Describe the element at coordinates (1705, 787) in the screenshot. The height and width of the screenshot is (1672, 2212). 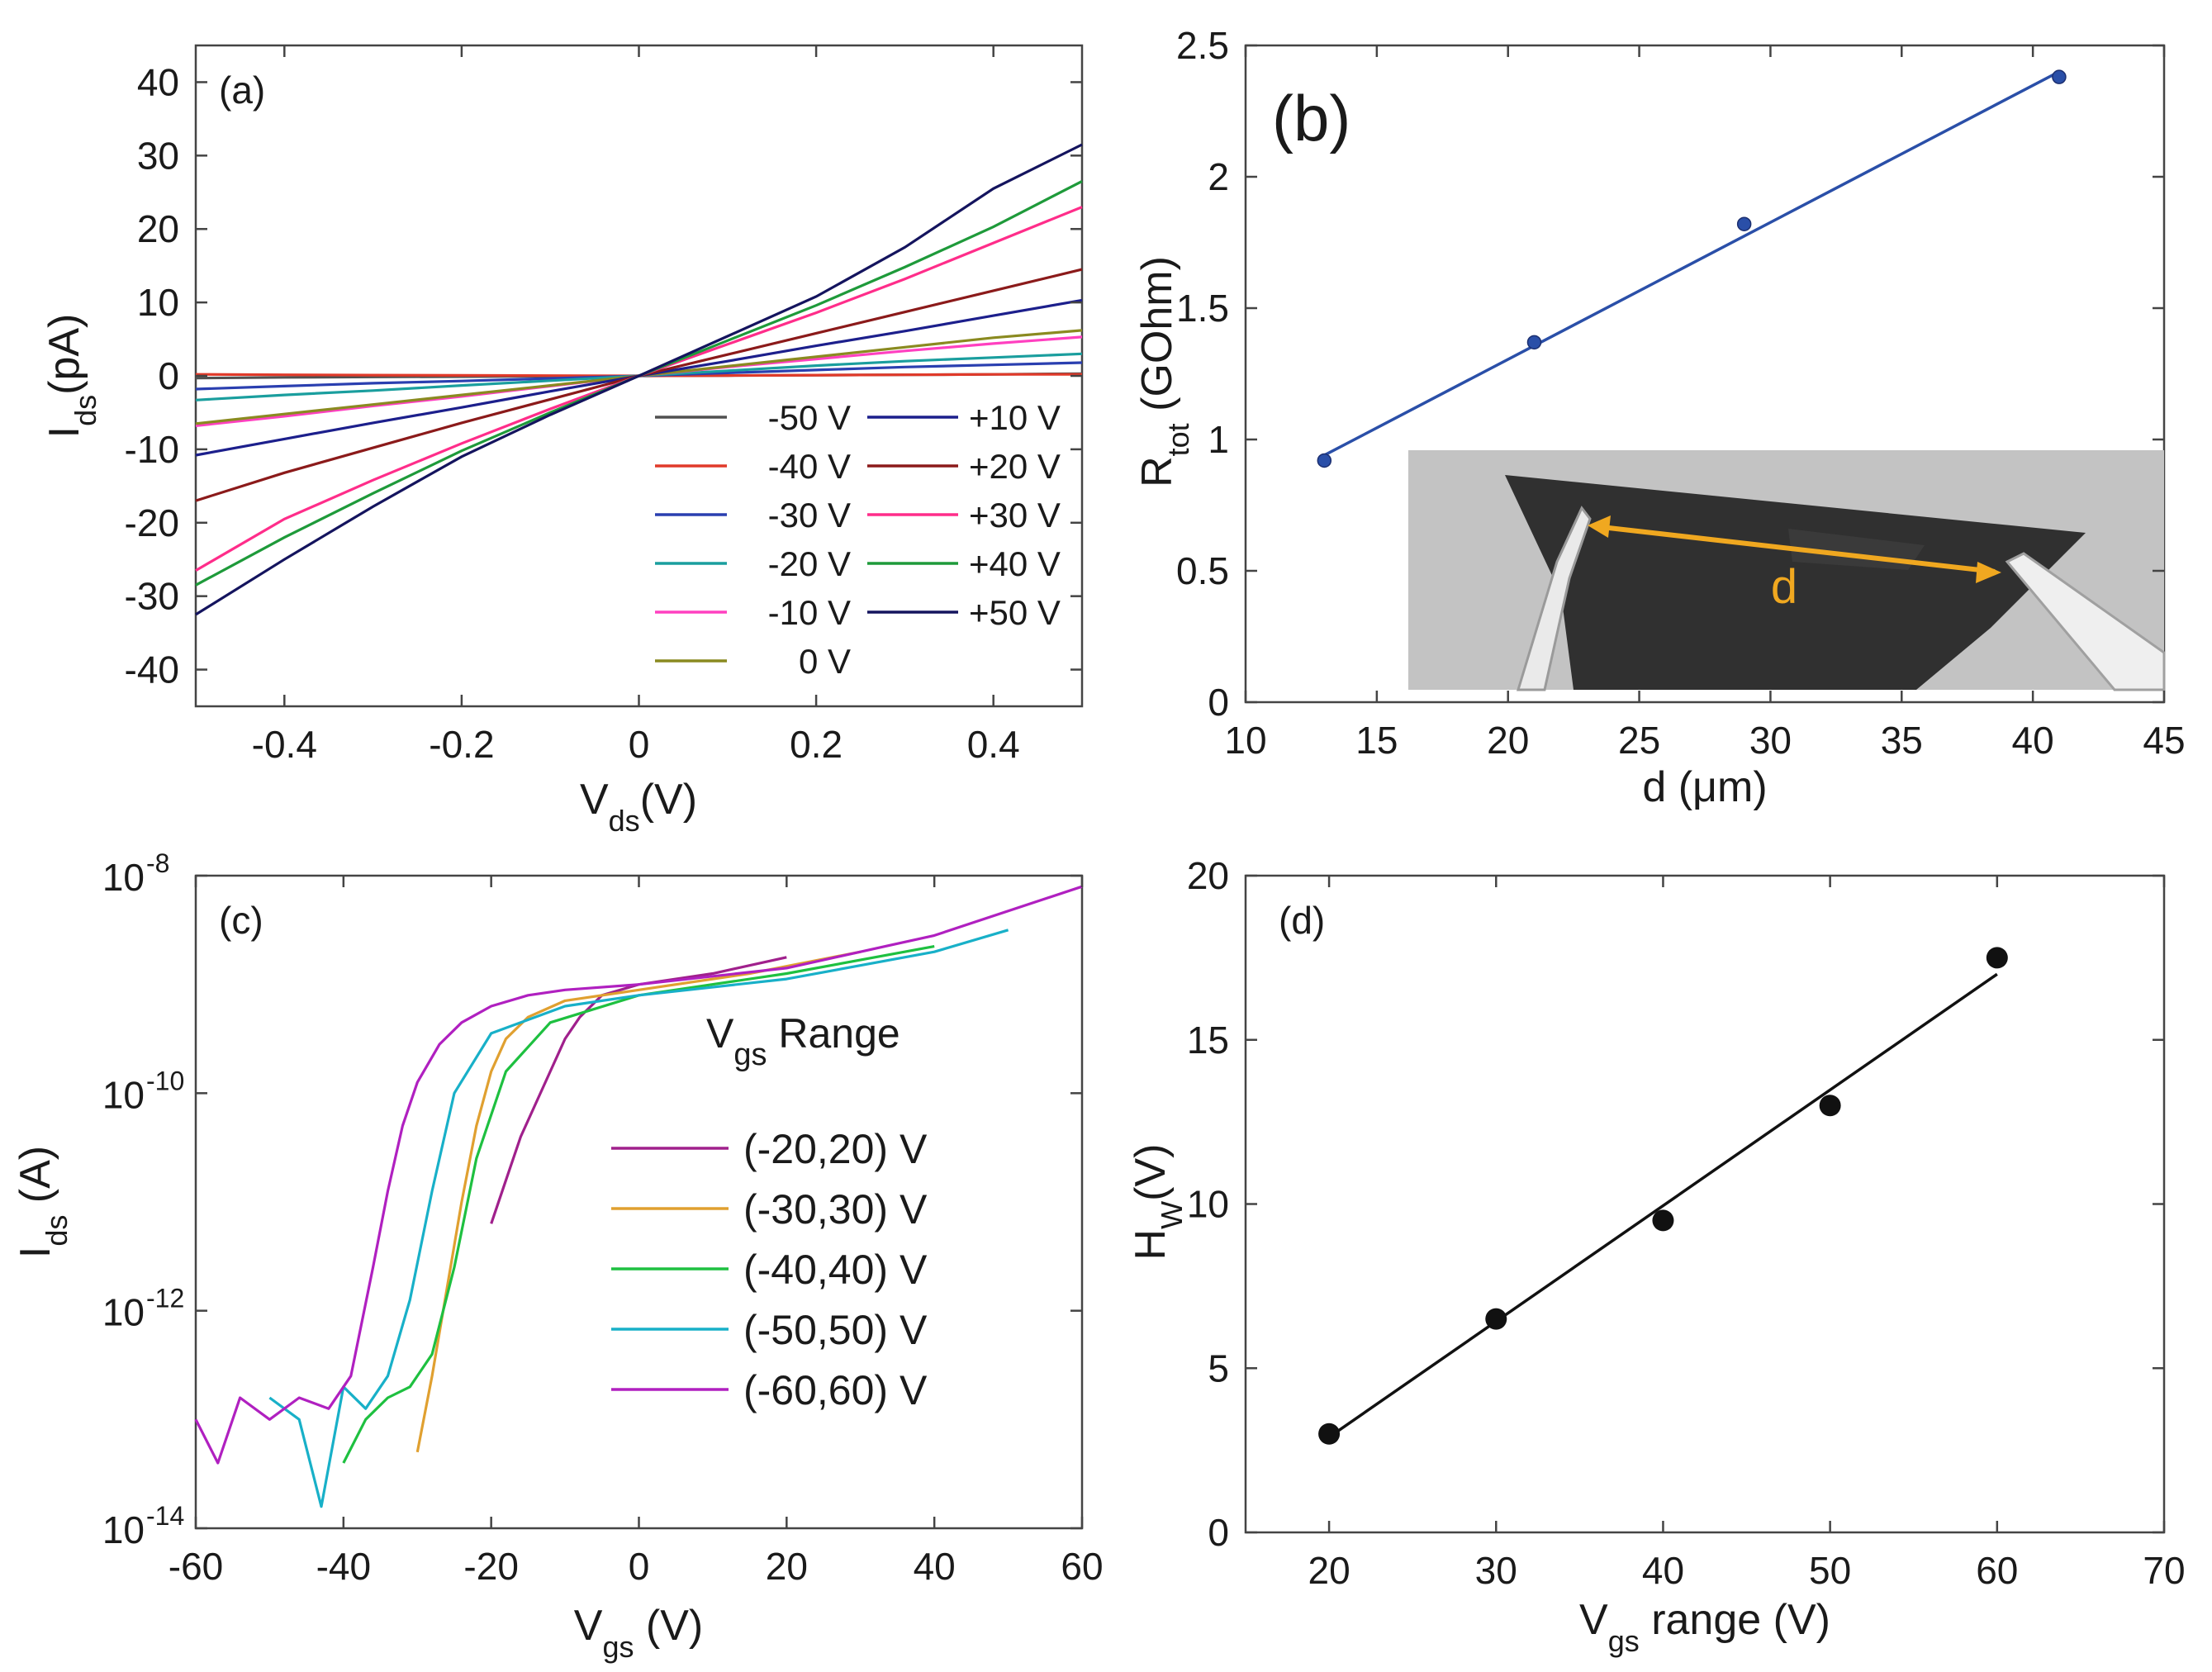
I see `panel-b-xlabel: d (μm)` at that location.